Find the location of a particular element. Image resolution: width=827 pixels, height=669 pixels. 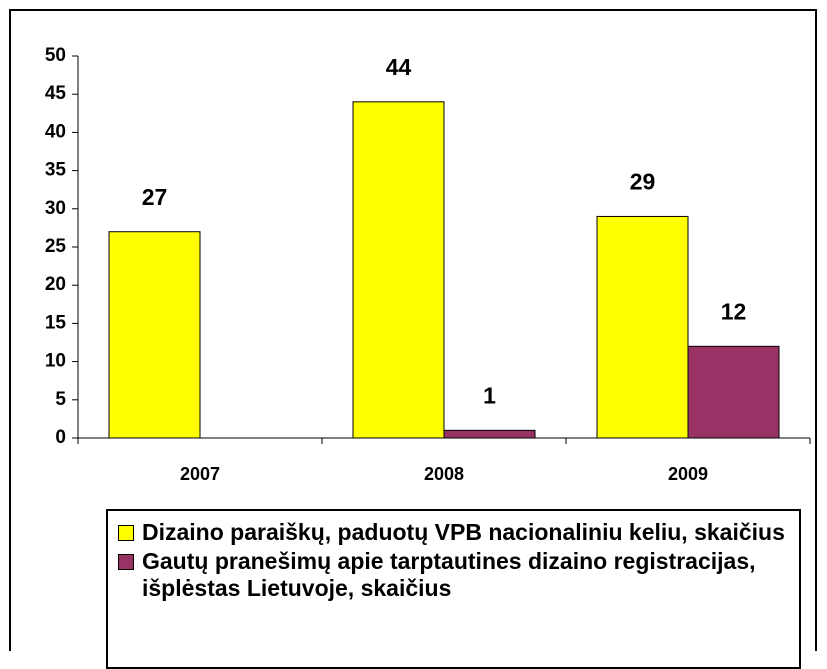

y-tick-label: 40 is located at coordinates (55, 131).